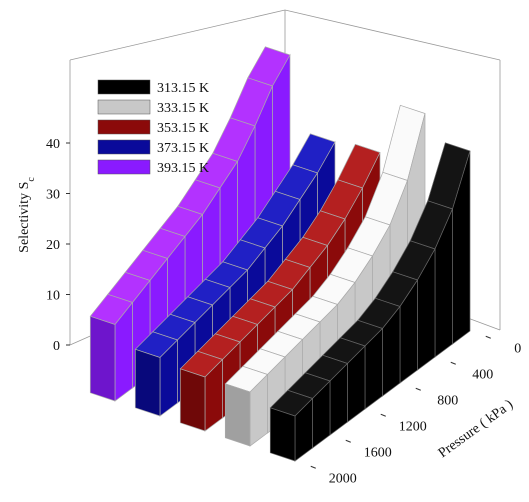 The height and width of the screenshot is (502, 529). I want to click on legend-label: 353.15 K, so click(183, 128).